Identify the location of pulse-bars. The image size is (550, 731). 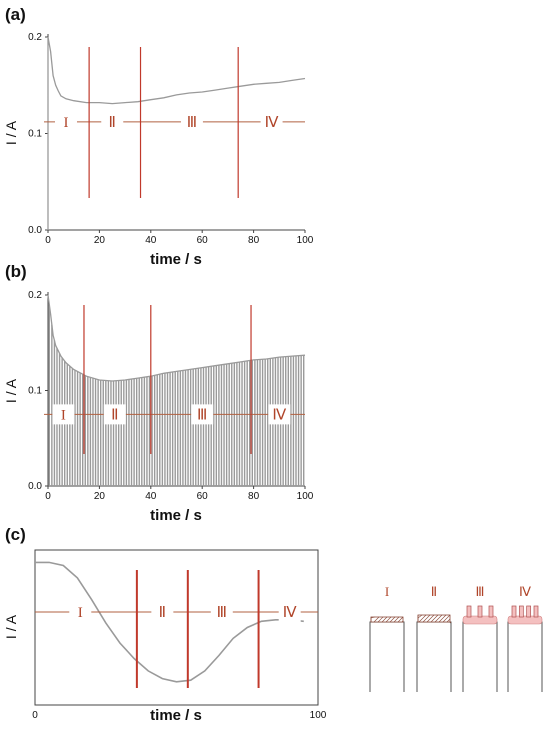
(176, 395).